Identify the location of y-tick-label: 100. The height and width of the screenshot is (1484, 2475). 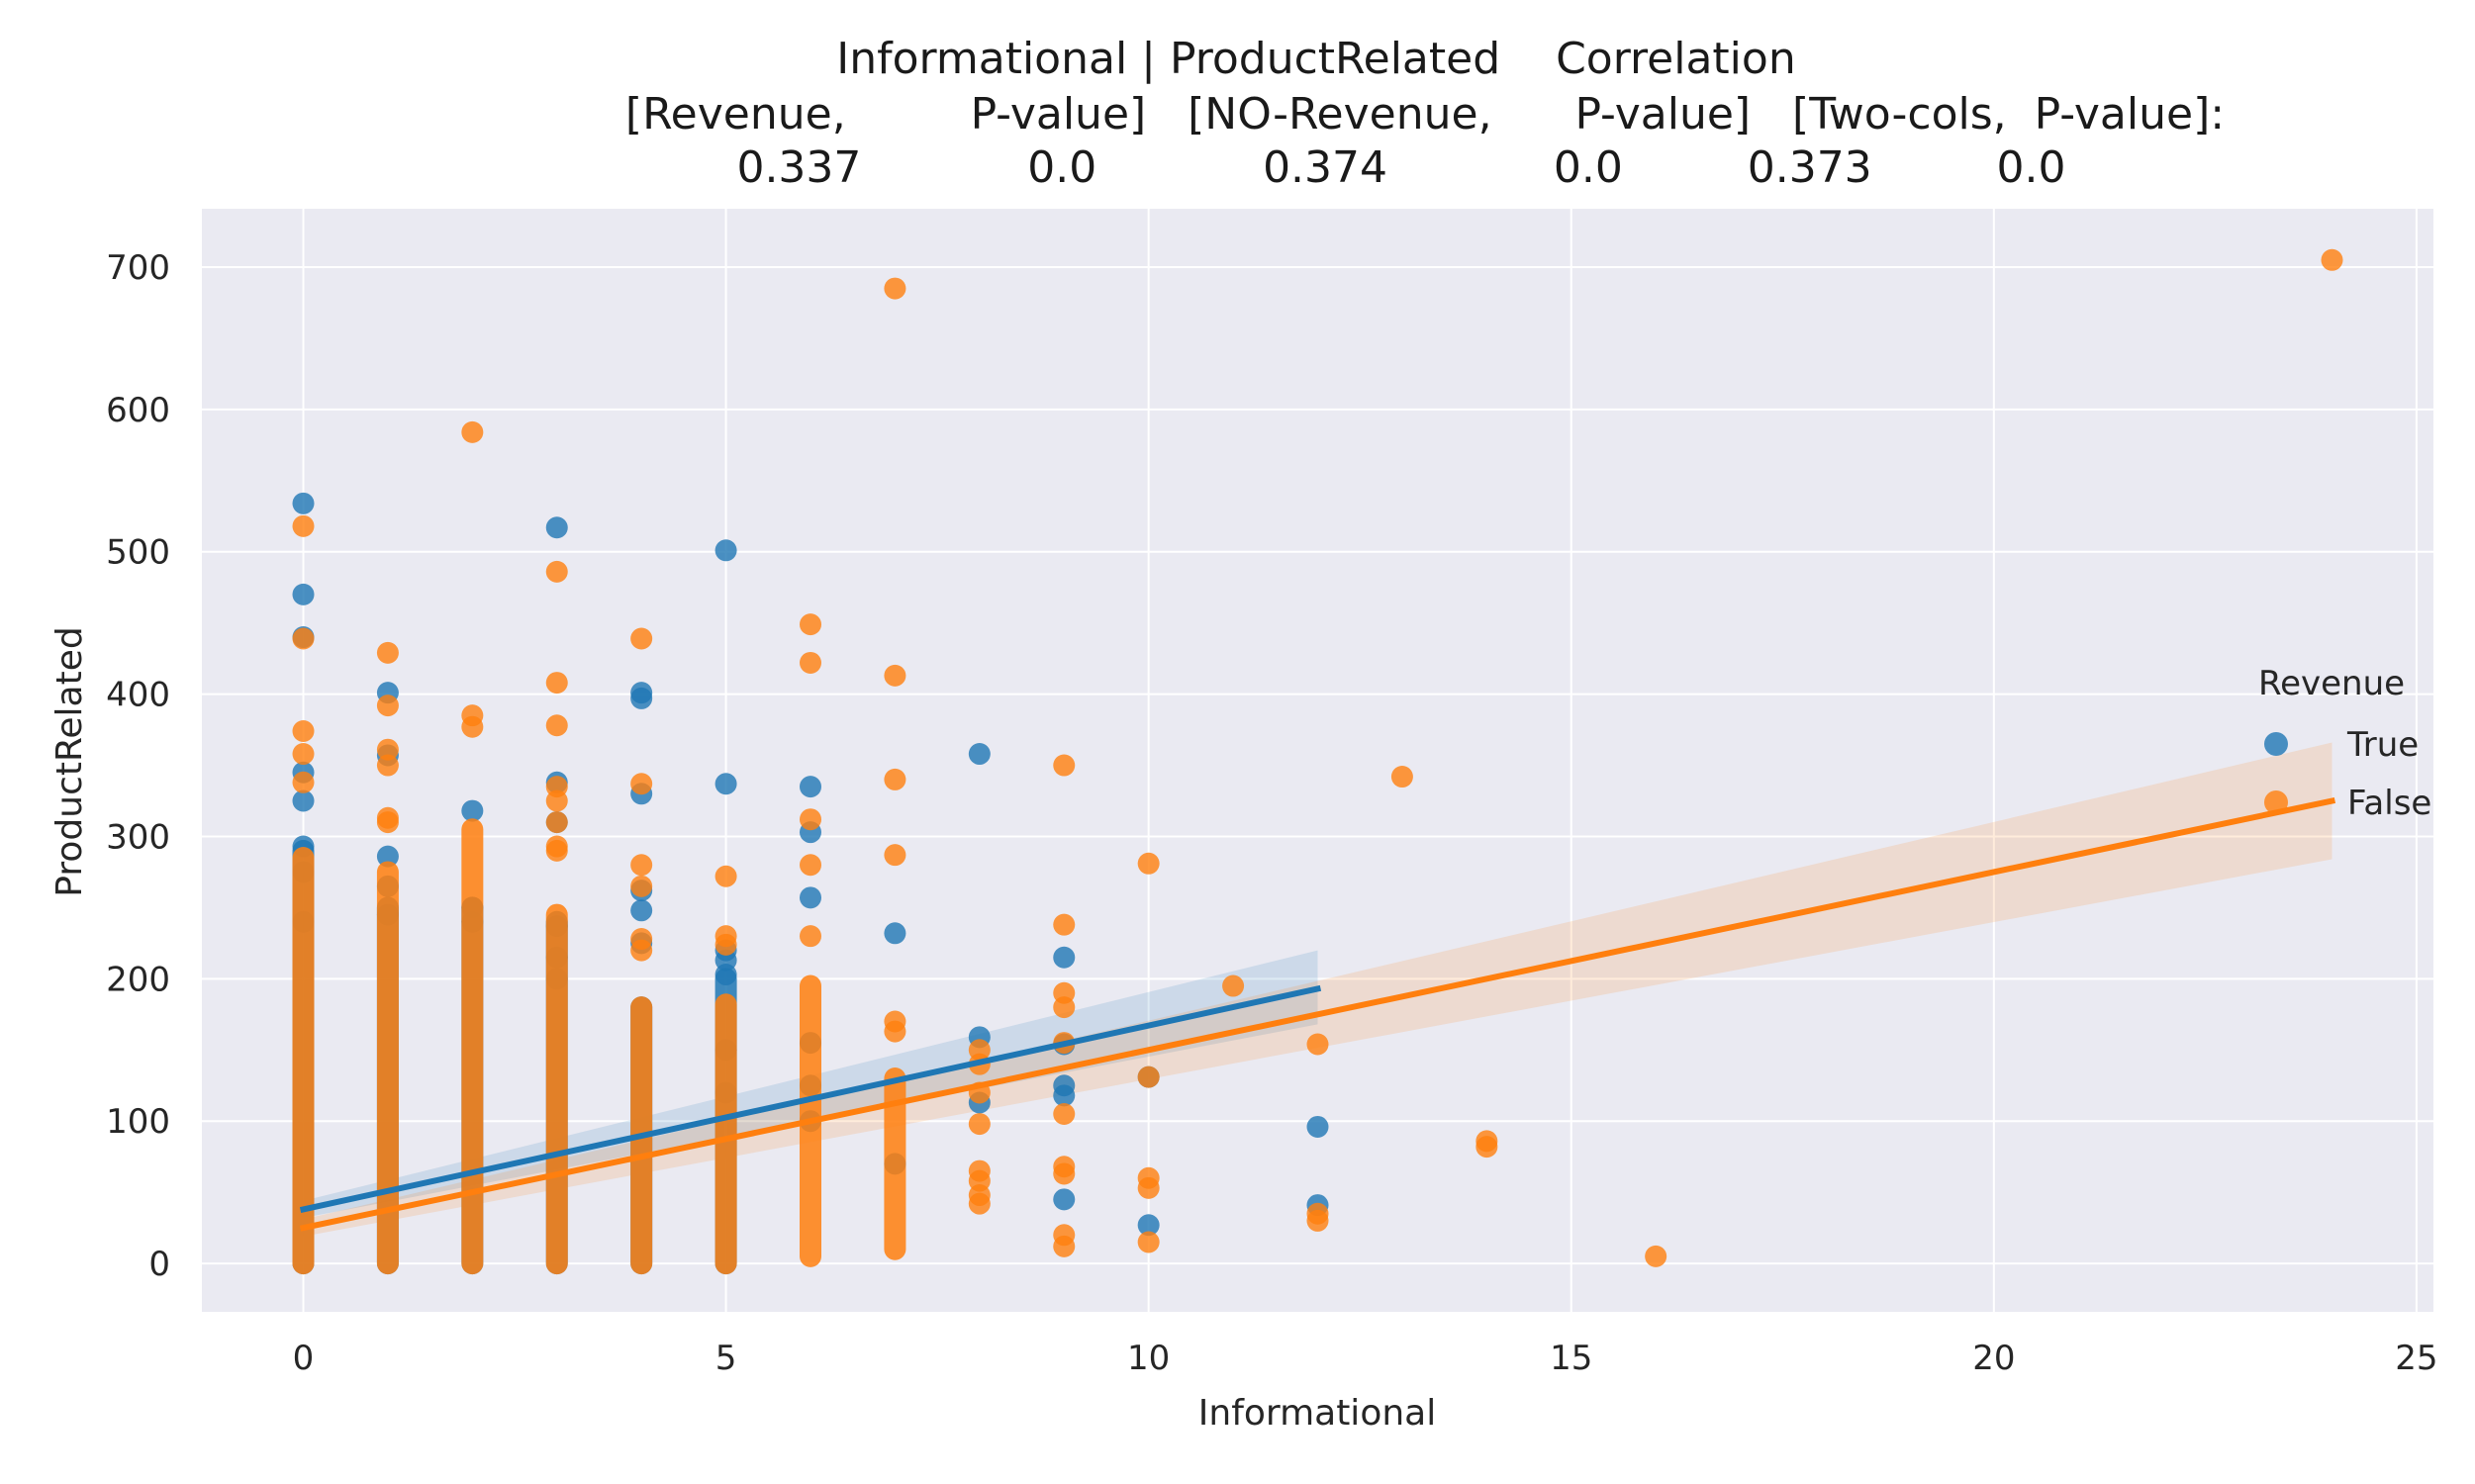
(138, 1122).